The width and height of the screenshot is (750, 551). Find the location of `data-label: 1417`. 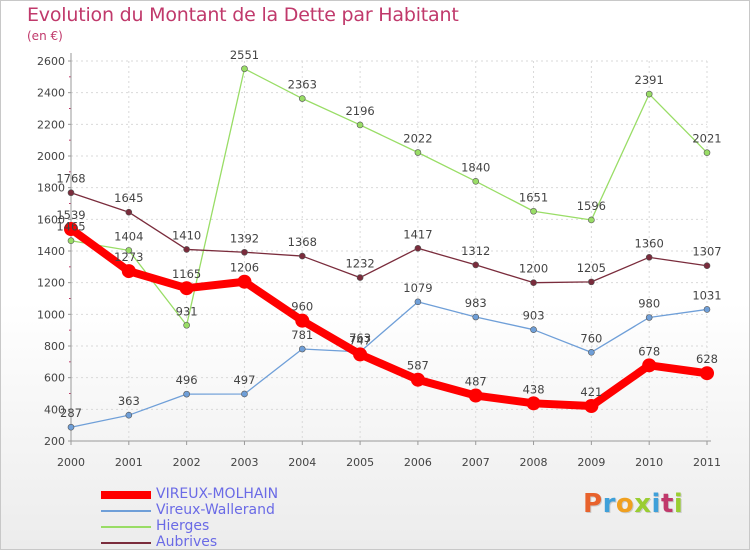

data-label: 1417 is located at coordinates (417, 234).